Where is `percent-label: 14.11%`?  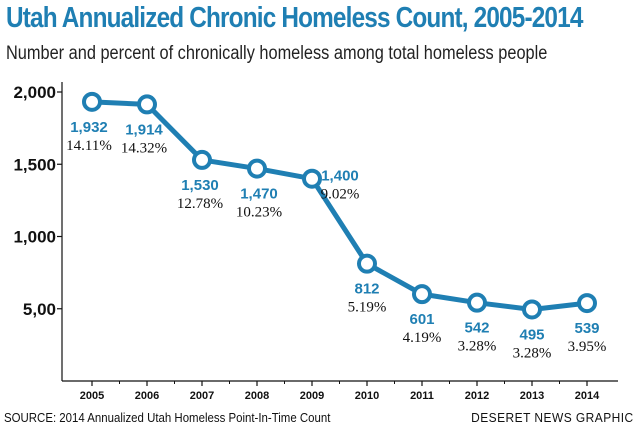 percent-label: 14.11% is located at coordinates (89, 146).